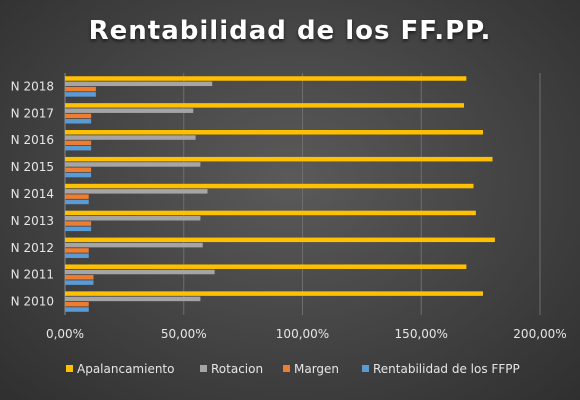  What do you see at coordinates (32, 275) in the screenshot?
I see `y-tick-label: N 2011` at bounding box center [32, 275].